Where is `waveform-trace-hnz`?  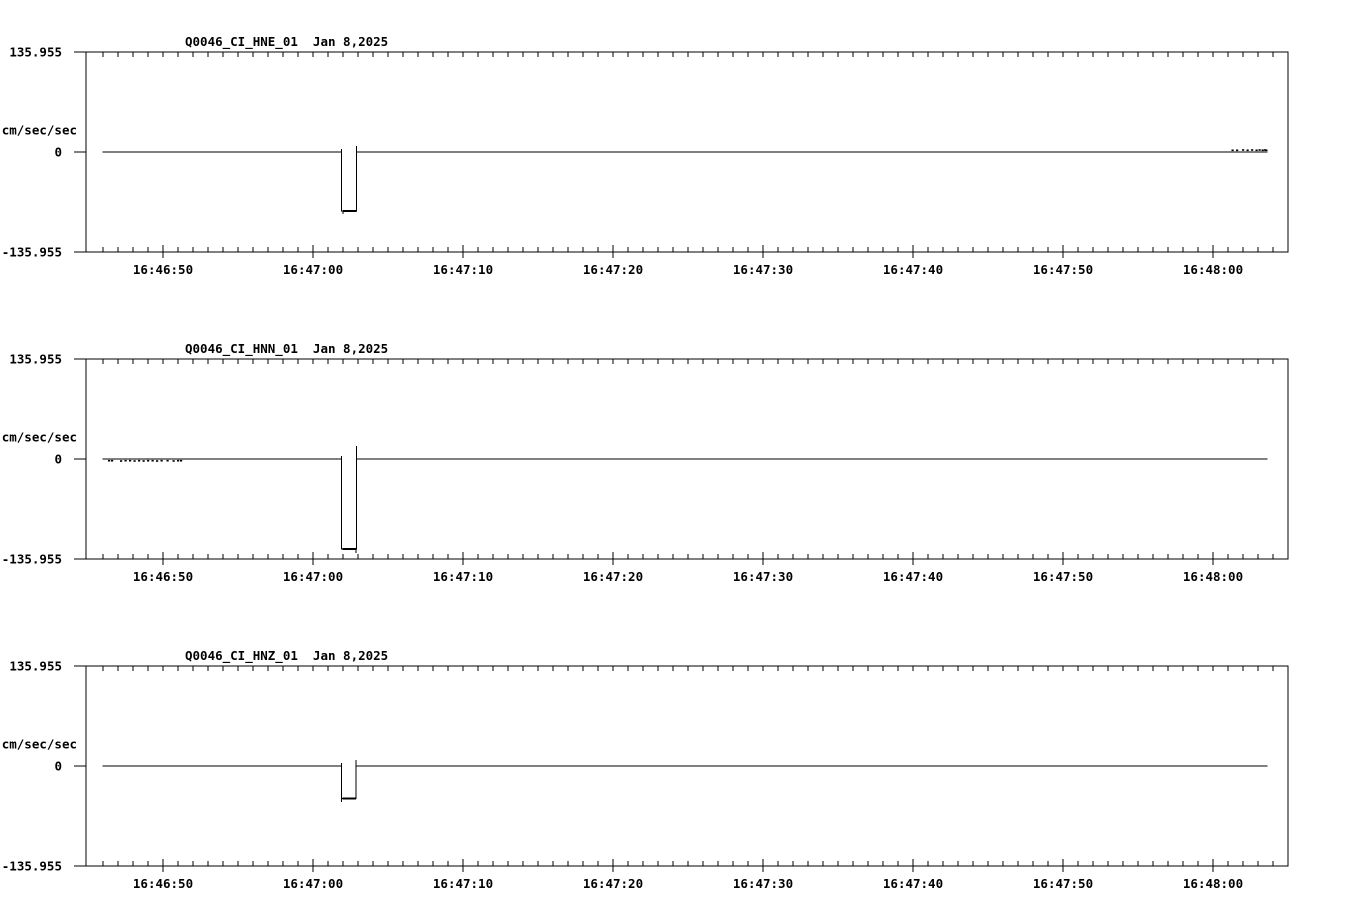
waveform-trace-hnz is located at coordinates (685, 781).